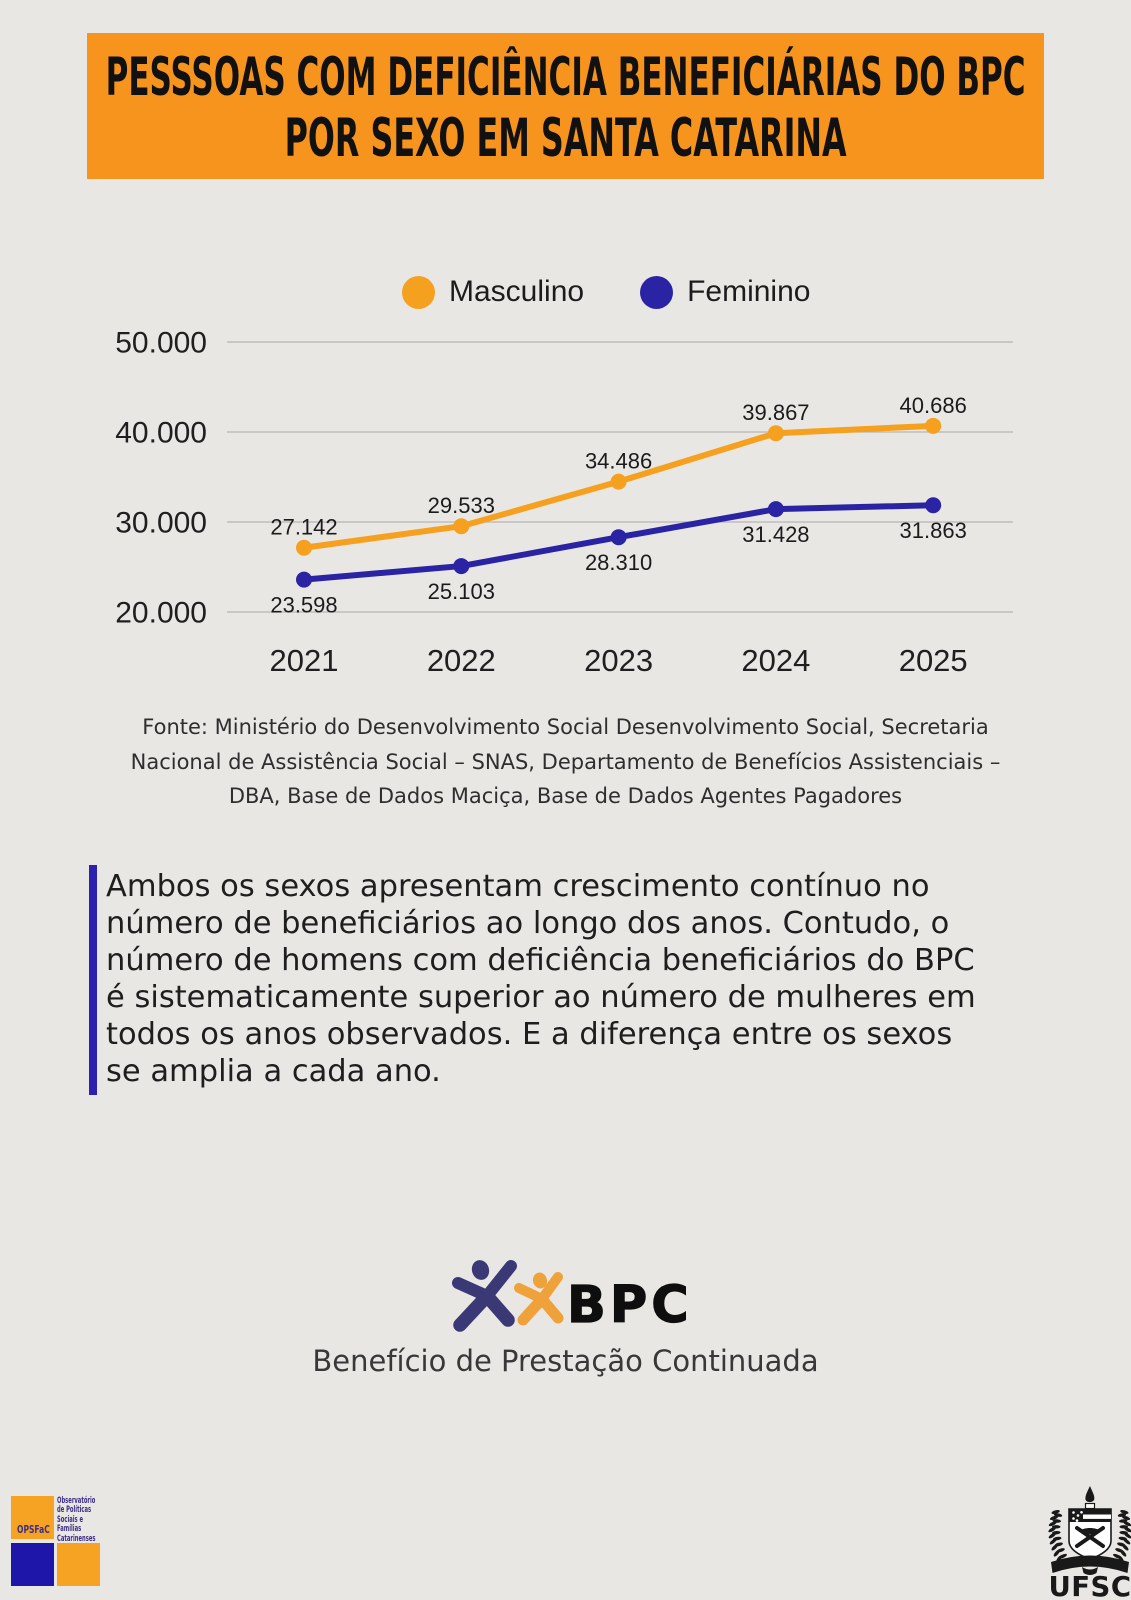  Describe the element at coordinates (32, 1517) in the screenshot. I see `opsfac-square-orange-top` at that location.